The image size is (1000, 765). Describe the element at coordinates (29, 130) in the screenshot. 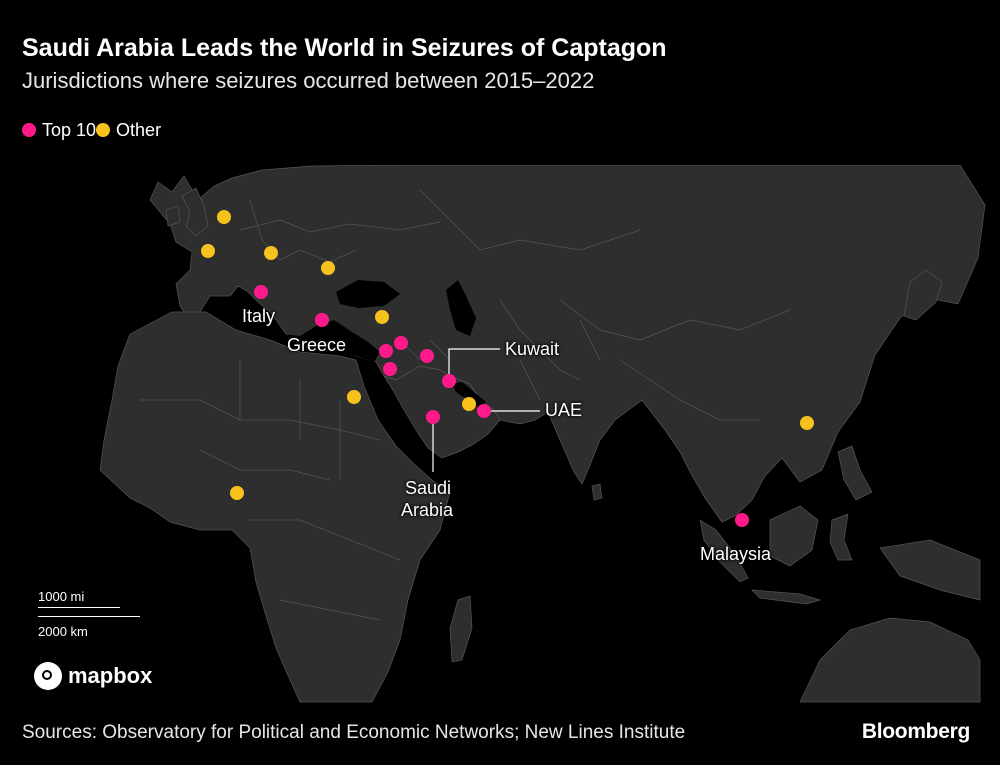

I see `legend-swatch-top10` at that location.